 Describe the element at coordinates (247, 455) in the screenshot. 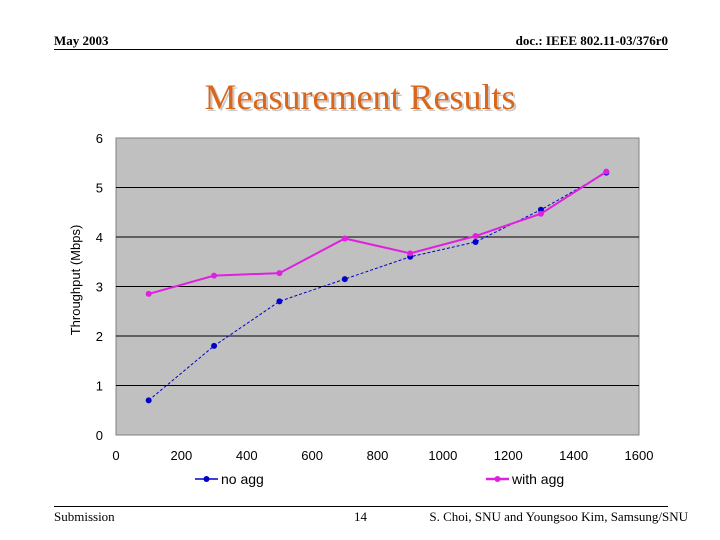

I see `x-tick-label: 400` at that location.